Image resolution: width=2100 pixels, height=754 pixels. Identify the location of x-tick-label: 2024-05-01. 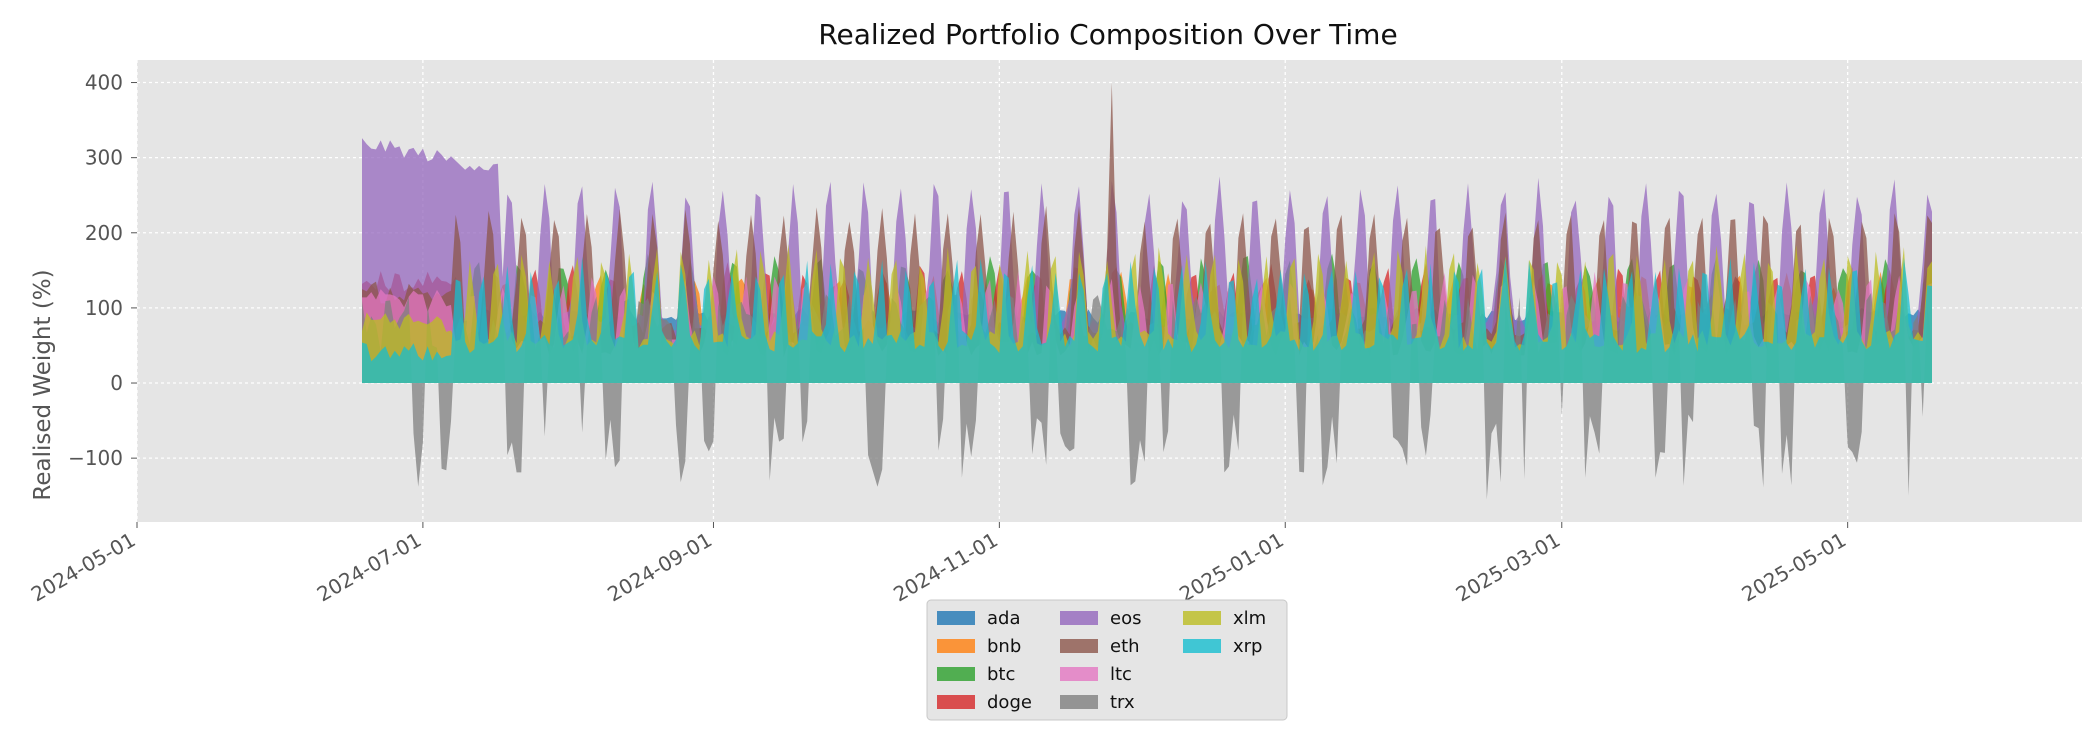
(83, 567).